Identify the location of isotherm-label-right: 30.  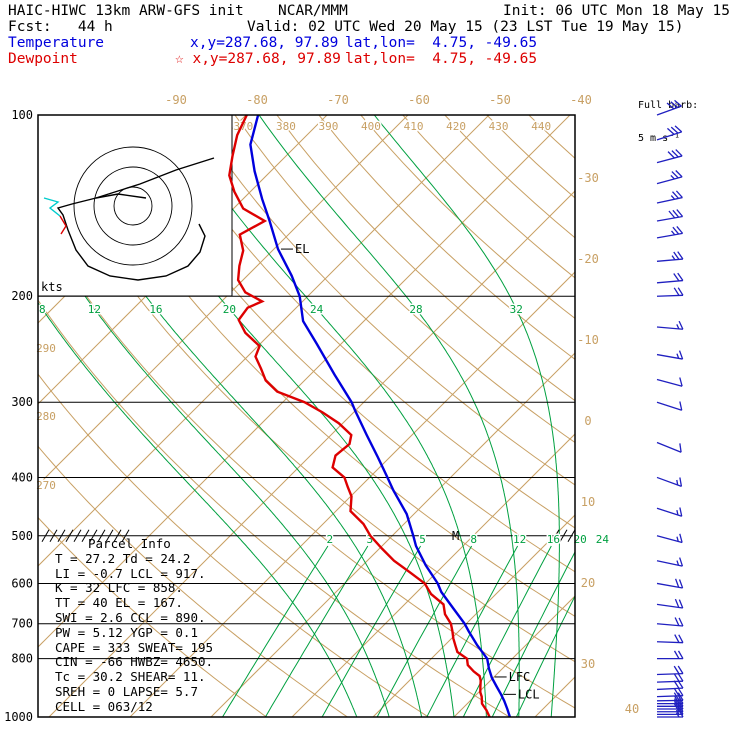
(588, 664).